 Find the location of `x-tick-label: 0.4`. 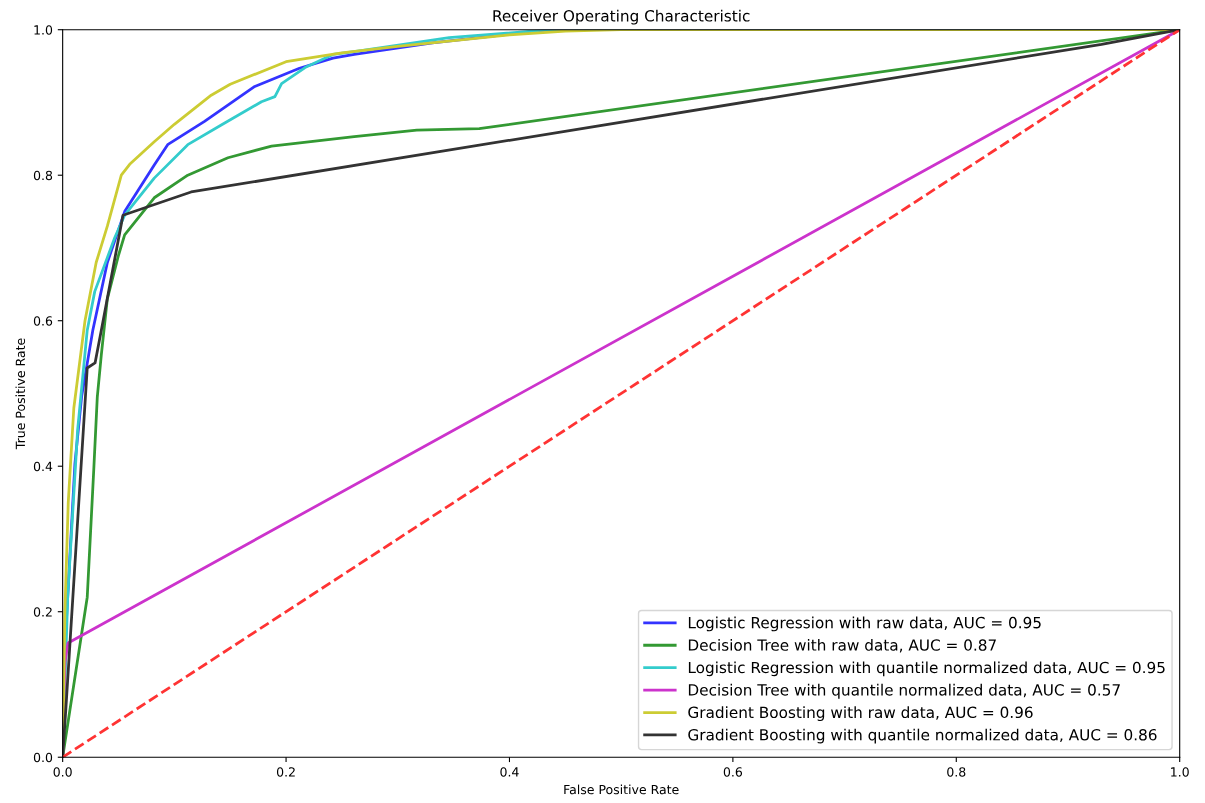

x-tick-label: 0.4 is located at coordinates (509, 772).